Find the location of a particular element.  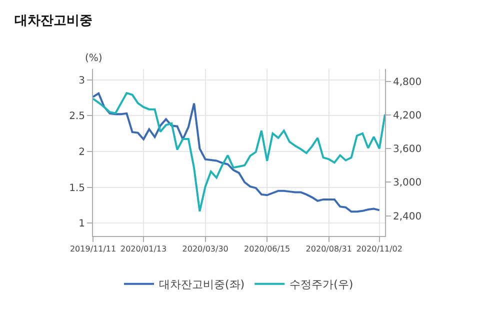

x-tick-label: 2020/11/02 is located at coordinates (379, 249).